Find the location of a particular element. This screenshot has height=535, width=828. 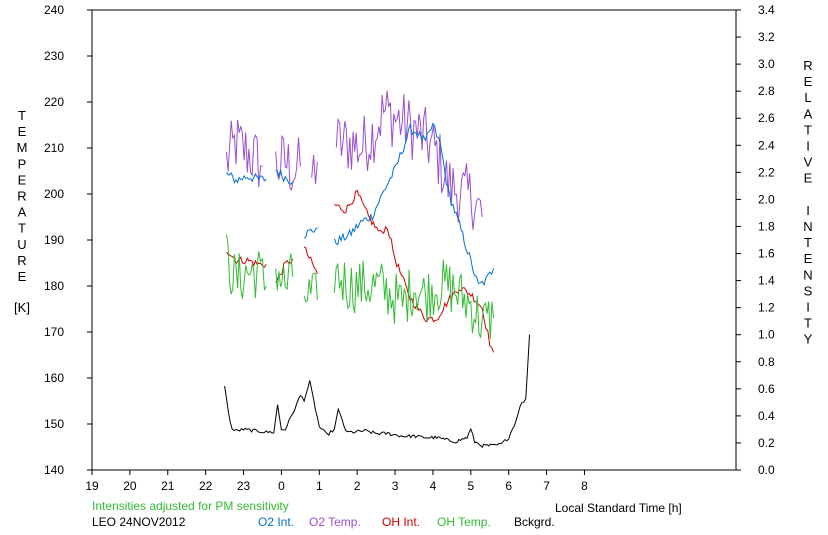

y-right-tick-label: 1.6 is located at coordinates (766, 254).